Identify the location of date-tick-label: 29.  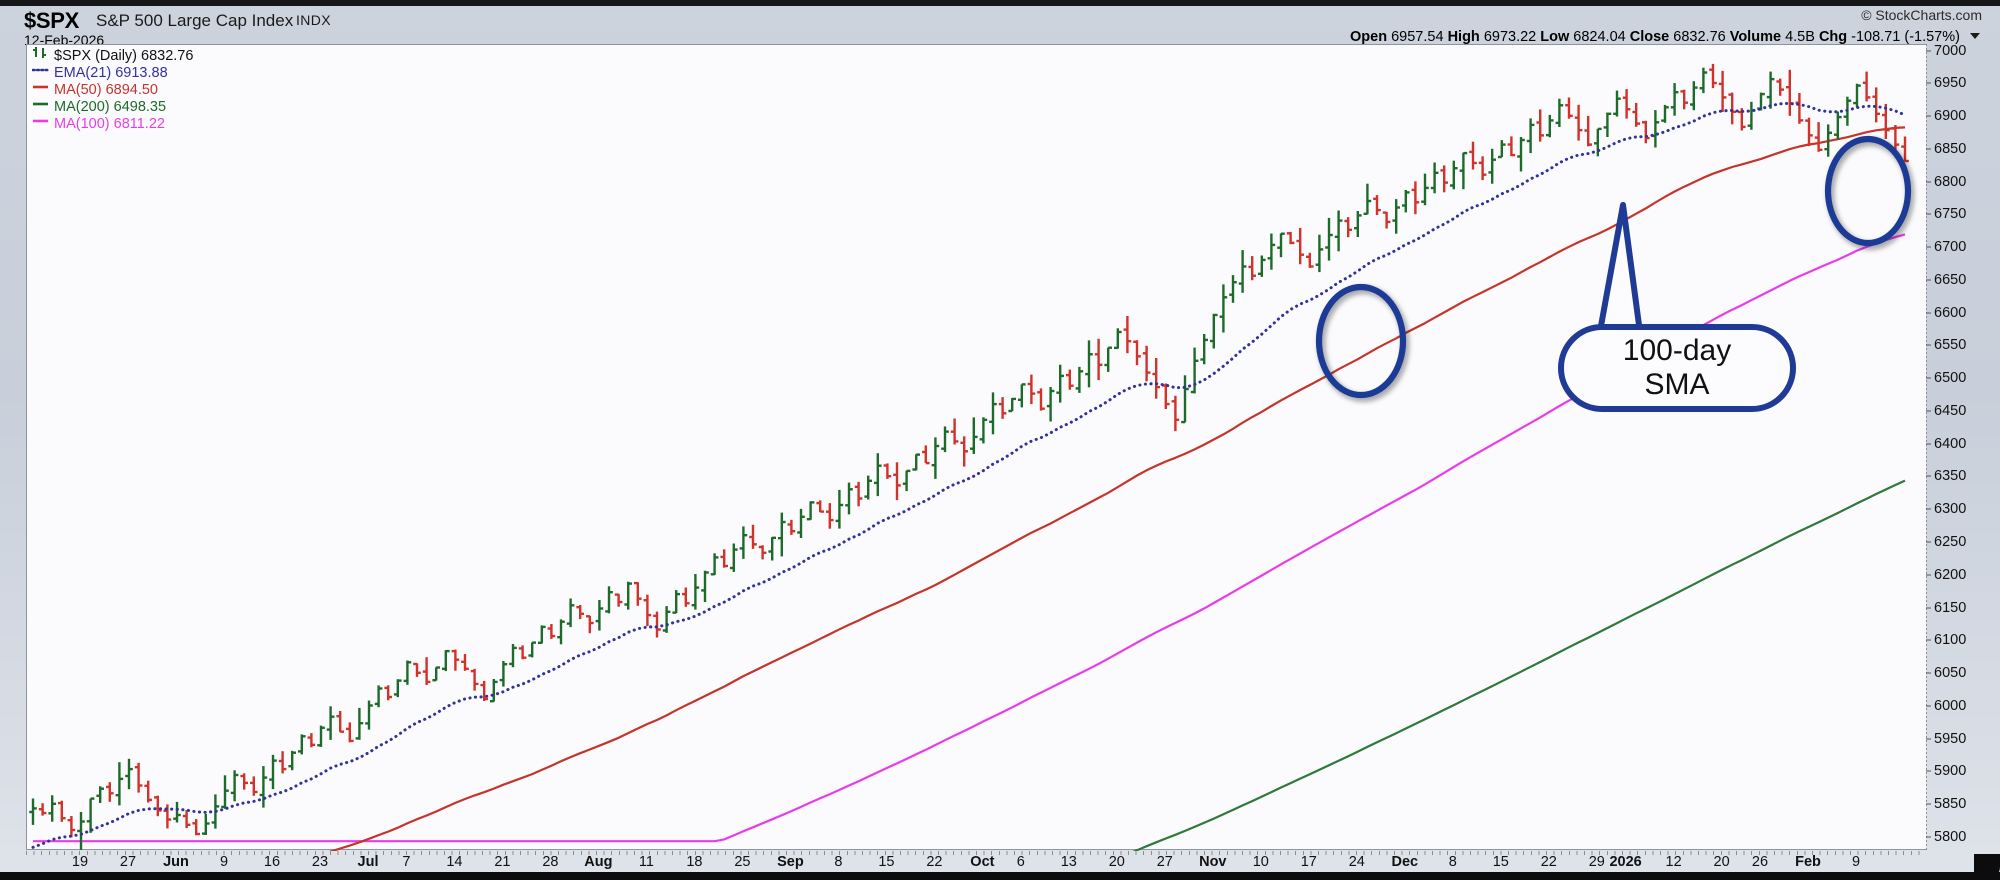
(1596, 862).